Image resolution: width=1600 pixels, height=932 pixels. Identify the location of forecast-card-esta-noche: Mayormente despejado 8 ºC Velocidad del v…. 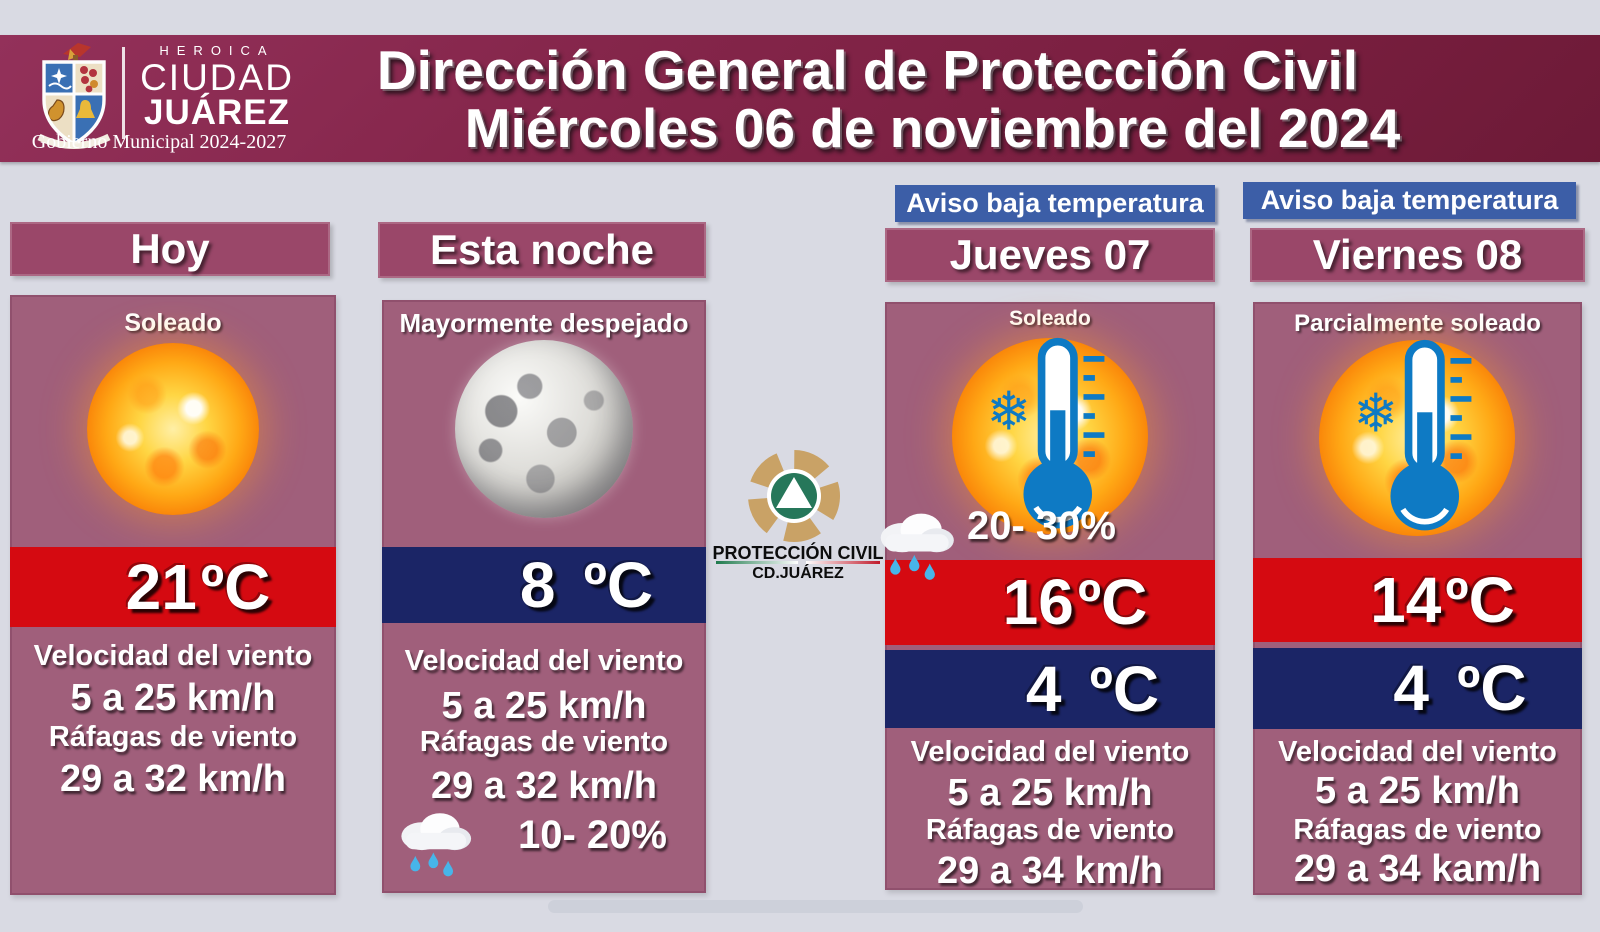
(544, 596).